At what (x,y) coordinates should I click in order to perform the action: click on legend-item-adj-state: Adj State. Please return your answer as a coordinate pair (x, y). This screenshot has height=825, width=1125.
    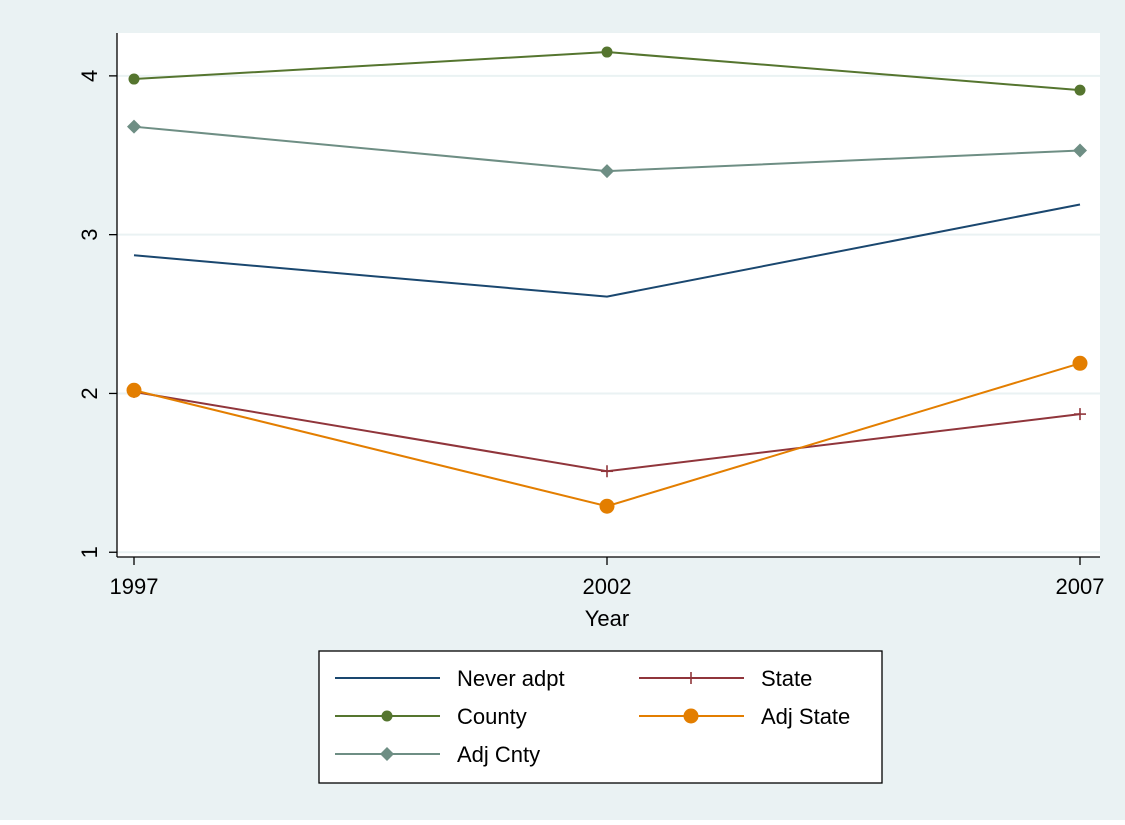
    Looking at the image, I should click on (744, 716).